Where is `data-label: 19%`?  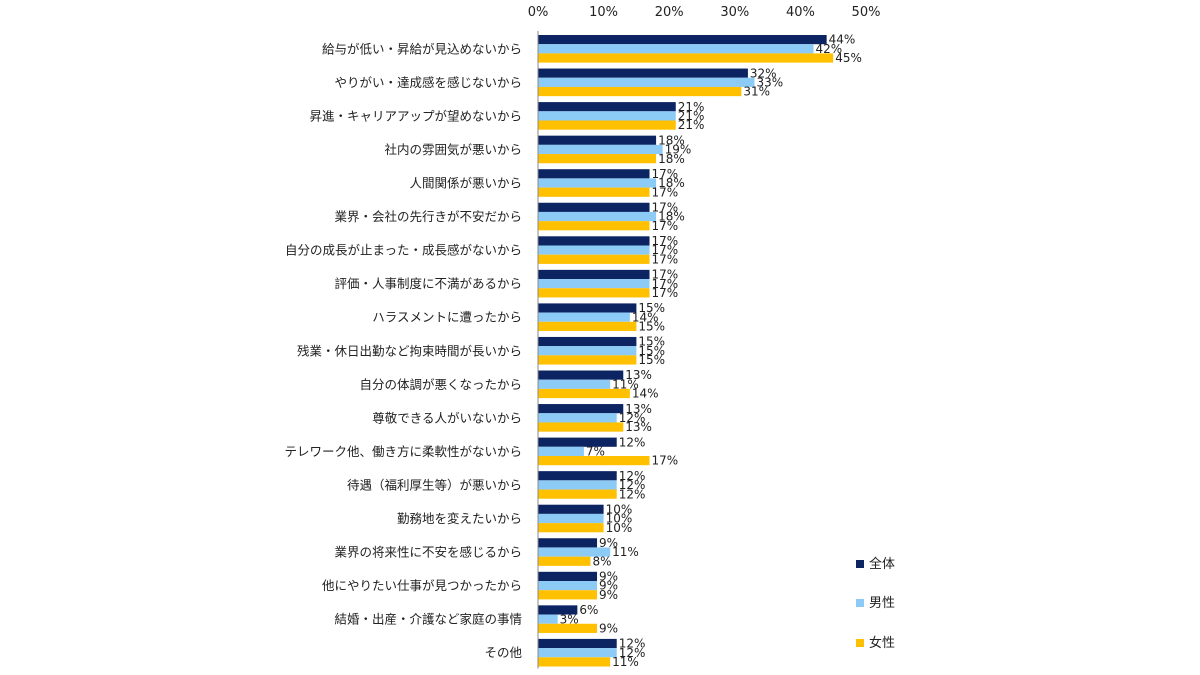 data-label: 19% is located at coordinates (678, 150).